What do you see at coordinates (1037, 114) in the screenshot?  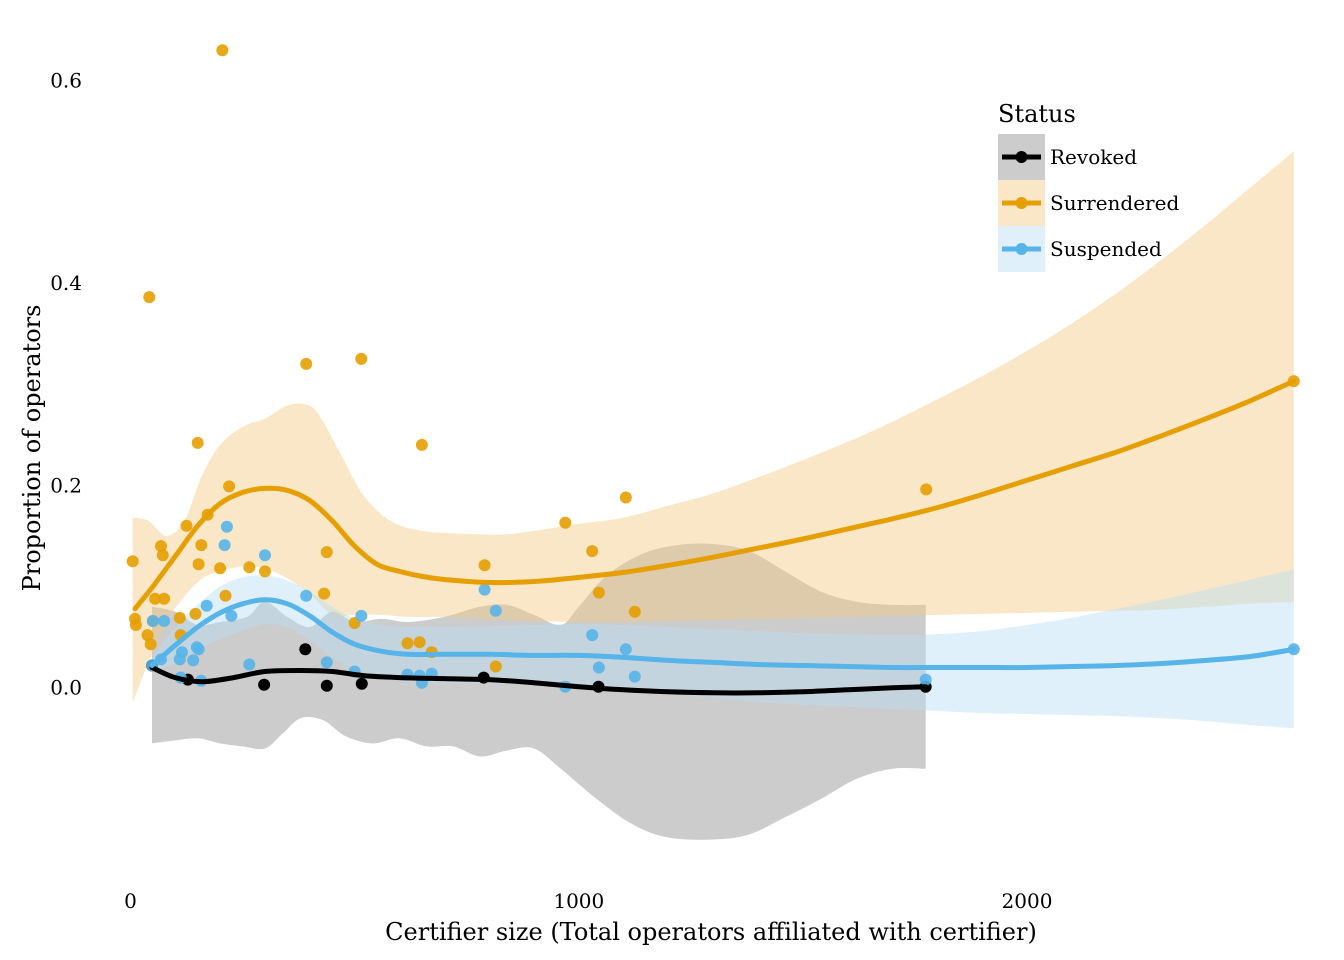 I see `legend-title: Status` at bounding box center [1037, 114].